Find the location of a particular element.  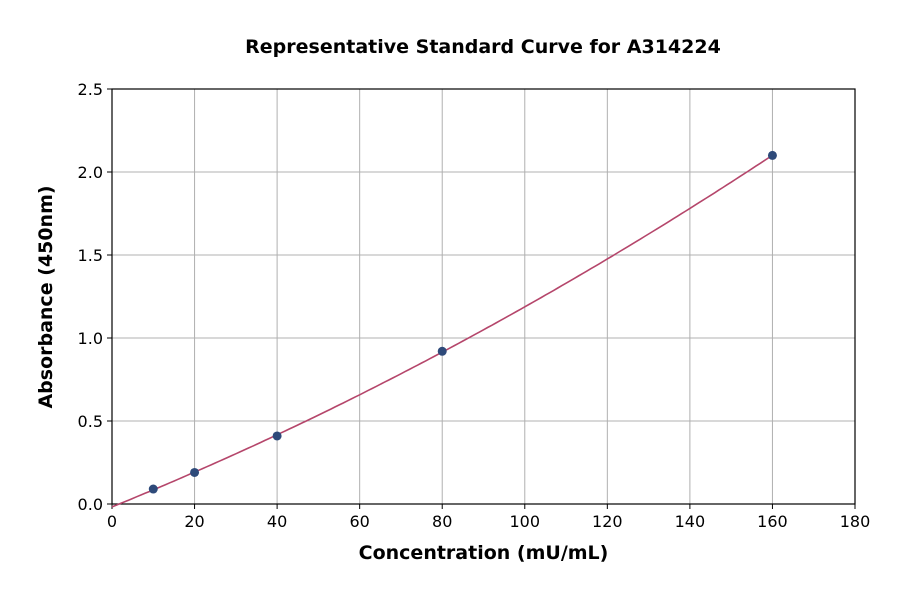

y-tick-label: 1.5 is located at coordinates (90, 255).